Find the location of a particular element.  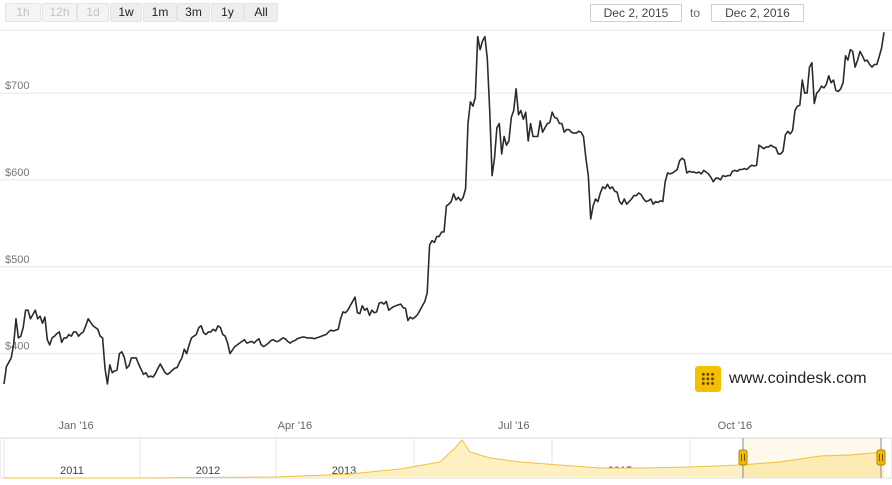

btn-range-1w: 1w is located at coordinates (126, 12).